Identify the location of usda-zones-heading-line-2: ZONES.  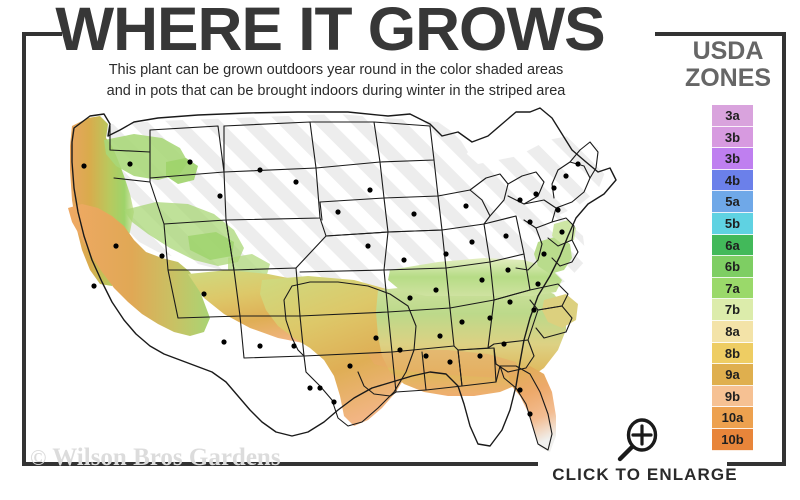
(728, 78).